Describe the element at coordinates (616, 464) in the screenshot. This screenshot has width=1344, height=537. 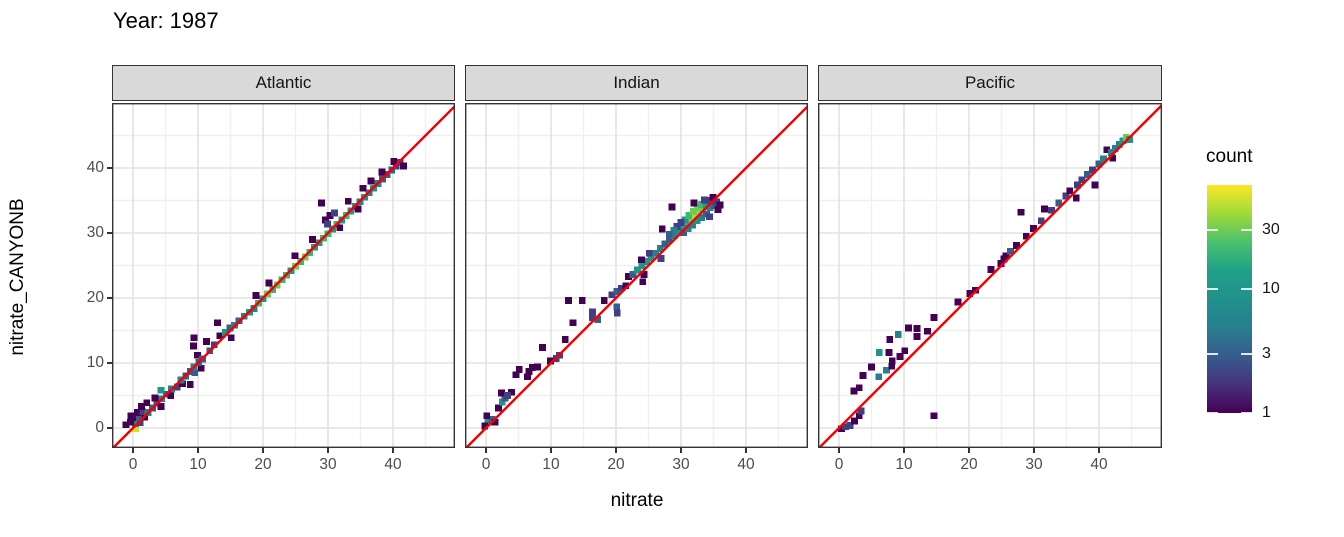
I see `x-tick-label: 20` at that location.